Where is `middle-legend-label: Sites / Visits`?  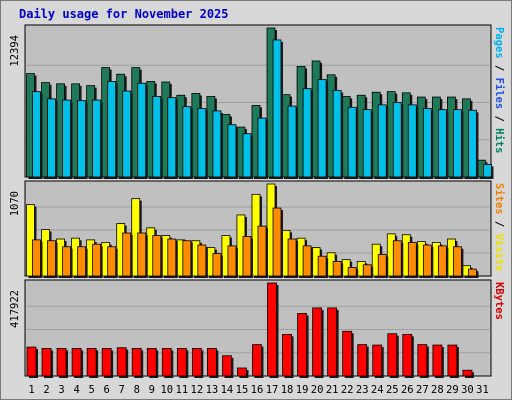
middle-legend-label: Sites / Visits is located at coordinates (499, 227).